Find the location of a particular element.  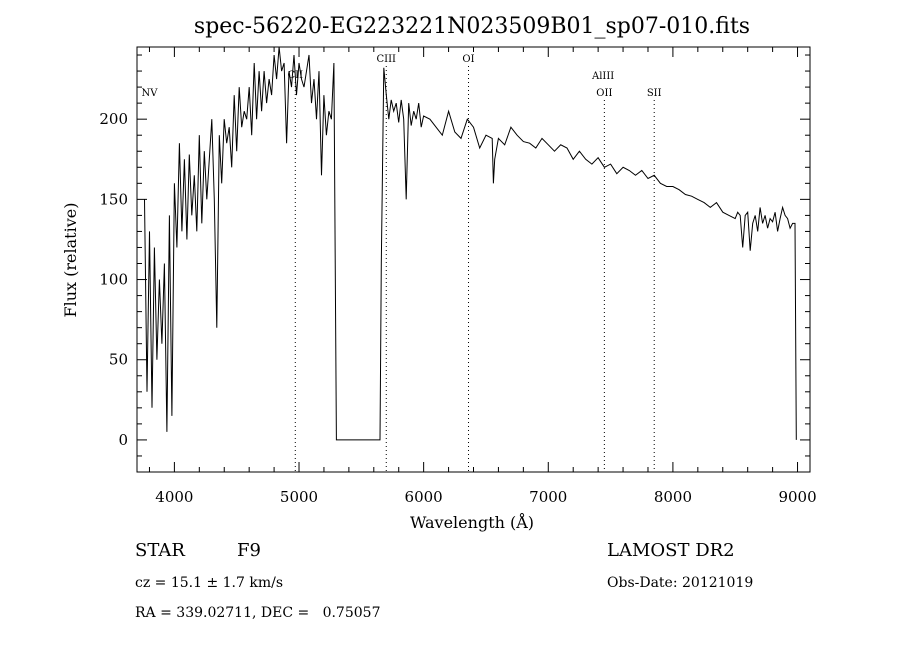

survey-name: LAMOST DR2 is located at coordinates (671, 550).